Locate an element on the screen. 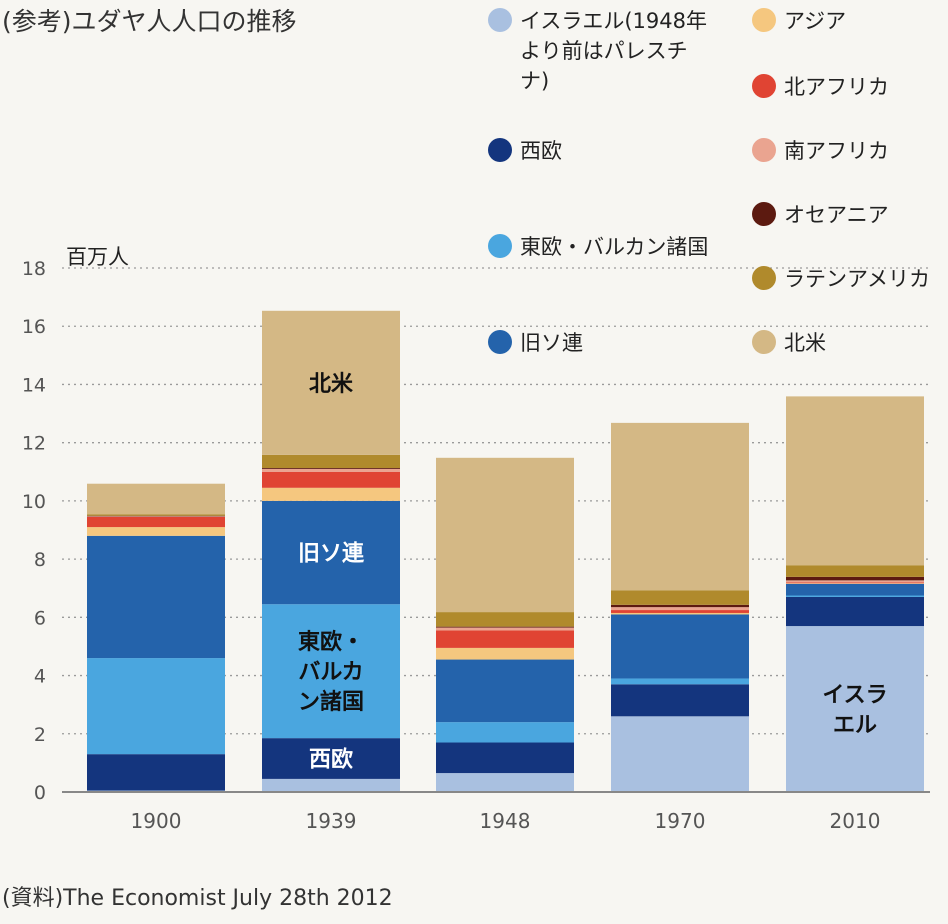  legend-label-line: 旧ソ連 is located at coordinates (551, 343).